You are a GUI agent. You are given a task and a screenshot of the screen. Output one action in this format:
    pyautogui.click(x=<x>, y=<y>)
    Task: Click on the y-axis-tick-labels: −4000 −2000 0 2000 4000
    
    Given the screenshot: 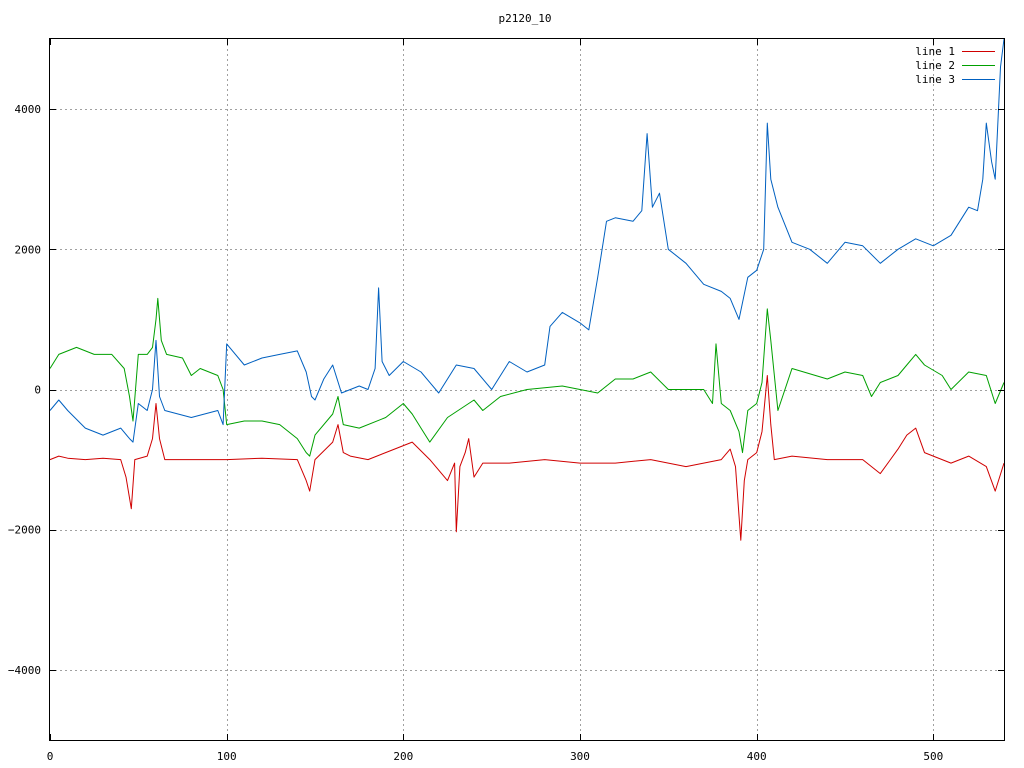 What is the action you would take?
    pyautogui.click(x=24, y=390)
    